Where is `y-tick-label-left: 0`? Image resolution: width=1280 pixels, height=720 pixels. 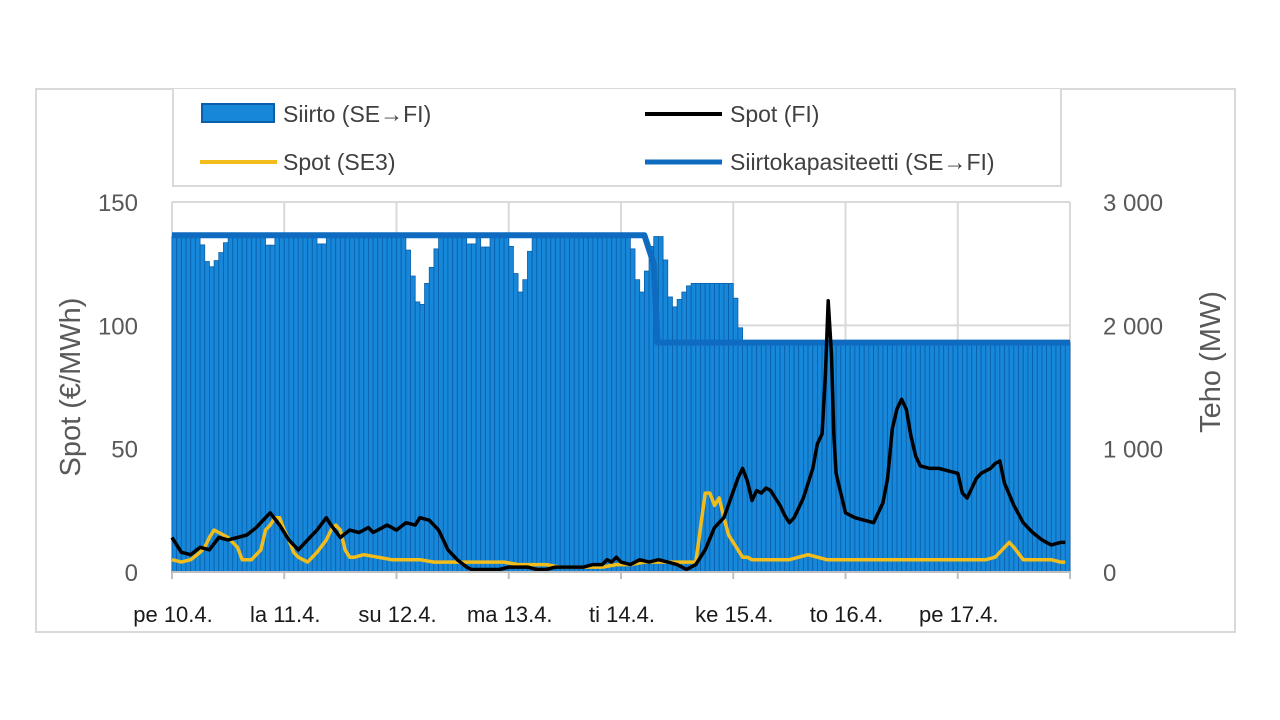
y-tick-label-left: 0 is located at coordinates (131, 573).